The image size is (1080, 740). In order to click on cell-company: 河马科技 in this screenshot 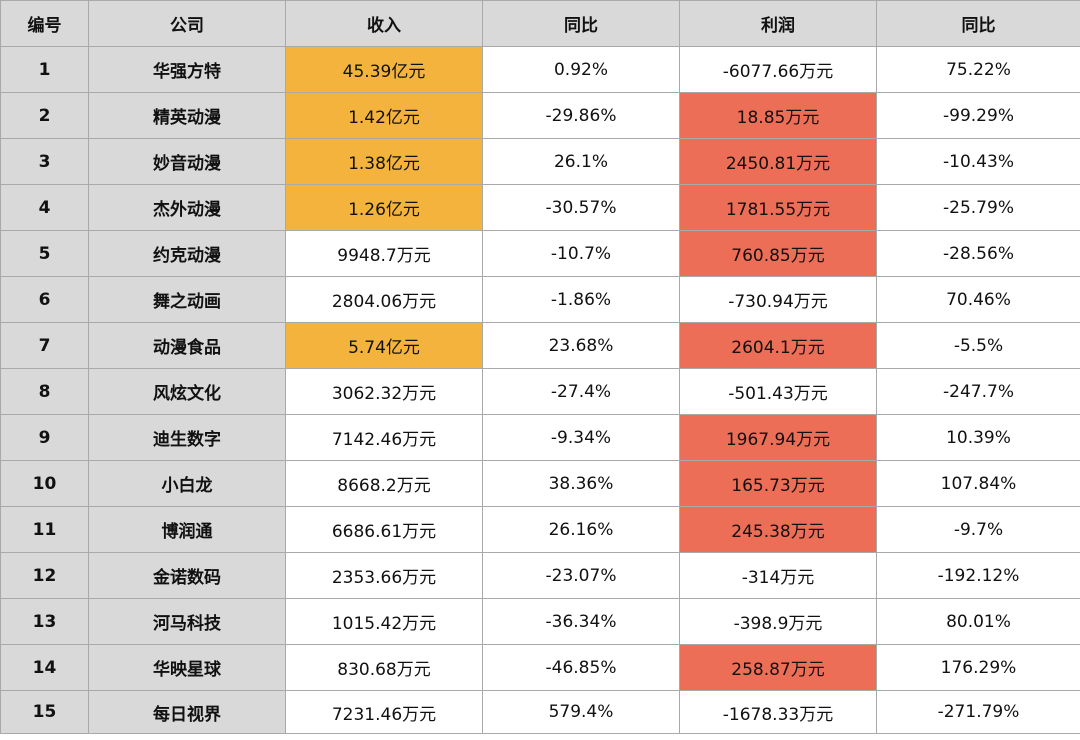, I will do `click(187, 621)`.